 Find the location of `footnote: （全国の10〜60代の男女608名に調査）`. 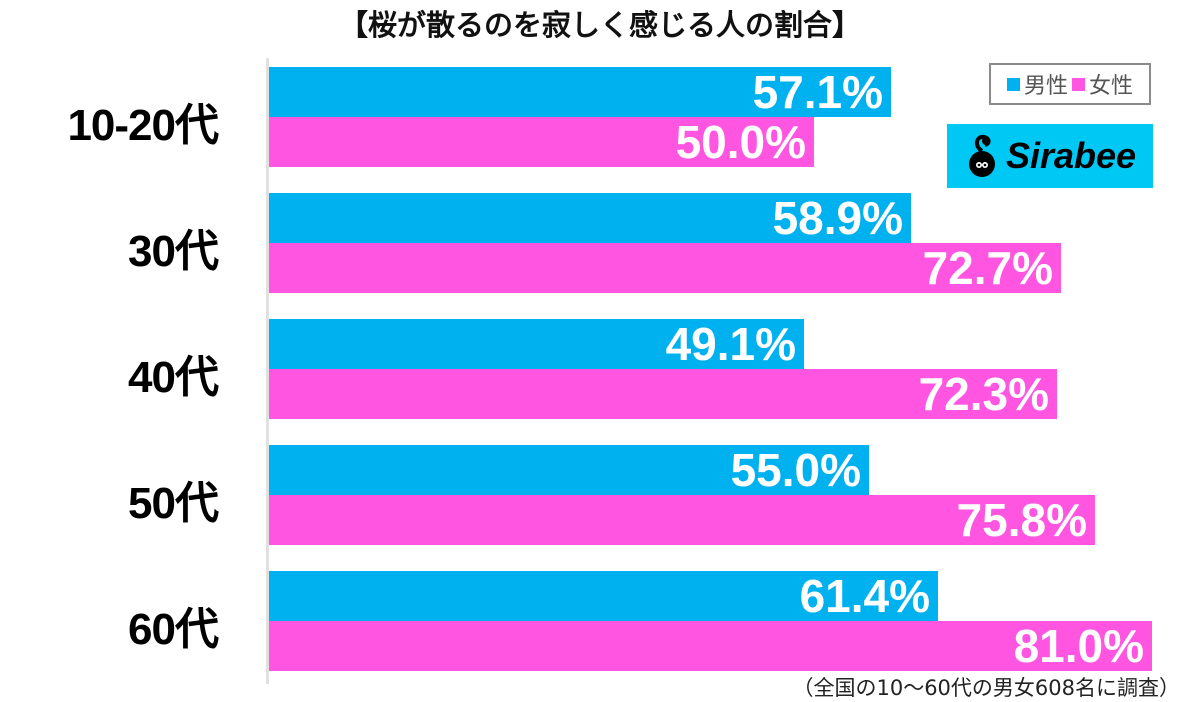

footnote: （全国の10〜60代の男女608名に調査） is located at coordinates (986, 688).